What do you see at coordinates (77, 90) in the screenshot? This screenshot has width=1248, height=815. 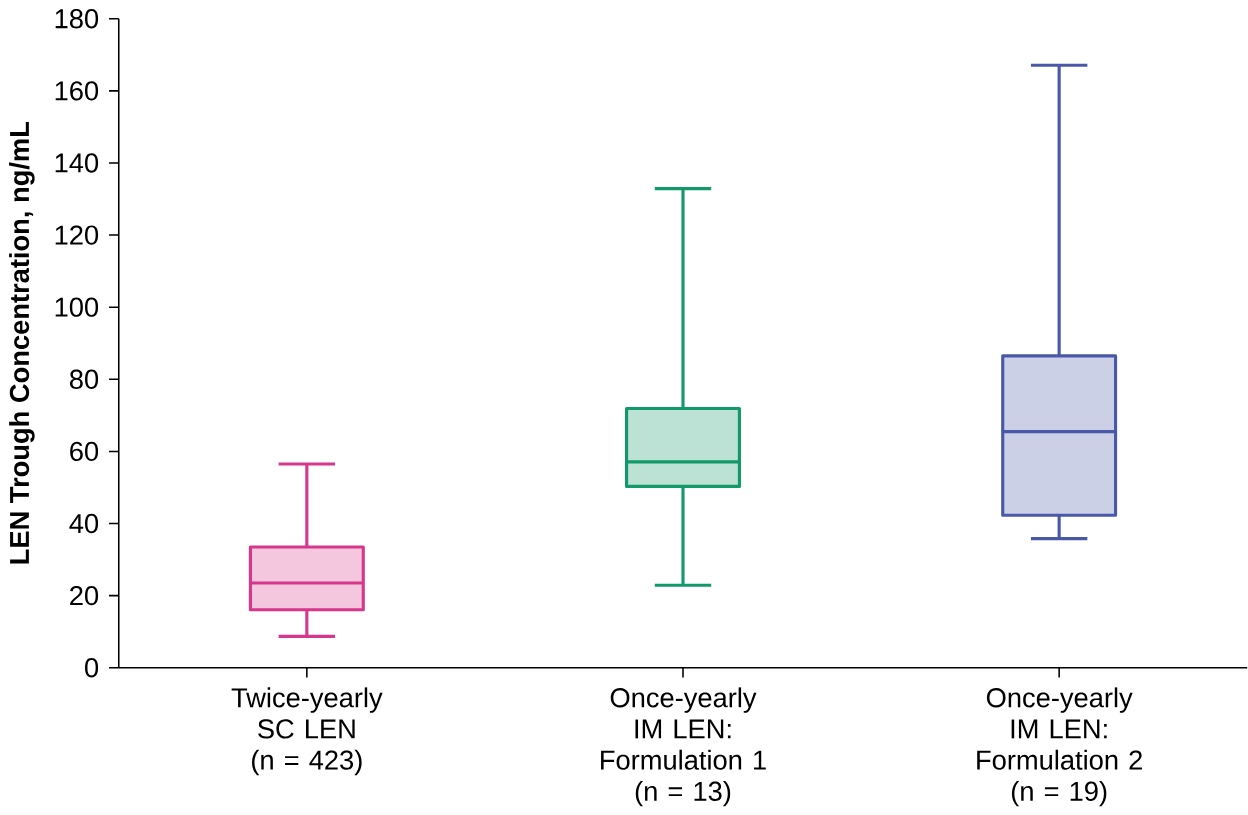 I see `y-tick-label: 160` at bounding box center [77, 90].